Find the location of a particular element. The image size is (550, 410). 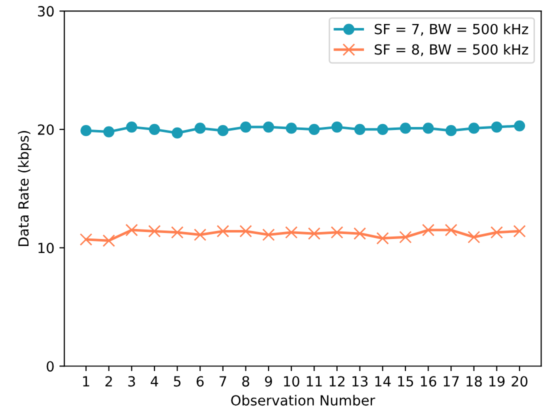

x-tick-label: 6 is located at coordinates (200, 381).